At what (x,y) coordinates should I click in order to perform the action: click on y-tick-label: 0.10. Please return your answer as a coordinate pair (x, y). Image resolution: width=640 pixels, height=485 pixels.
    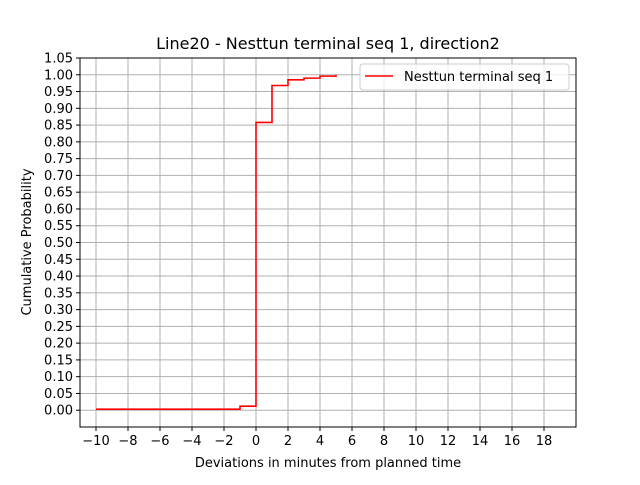
    Looking at the image, I should click on (58, 377).